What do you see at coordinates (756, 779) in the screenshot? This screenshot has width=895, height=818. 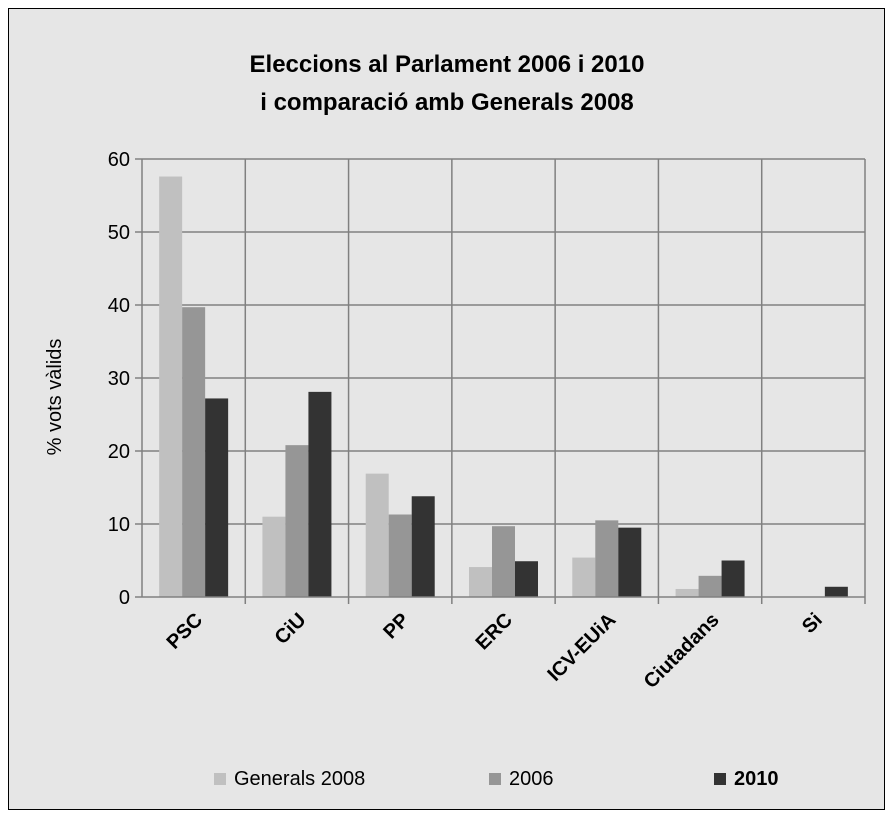 I see `legend-label: 2010` at bounding box center [756, 779].